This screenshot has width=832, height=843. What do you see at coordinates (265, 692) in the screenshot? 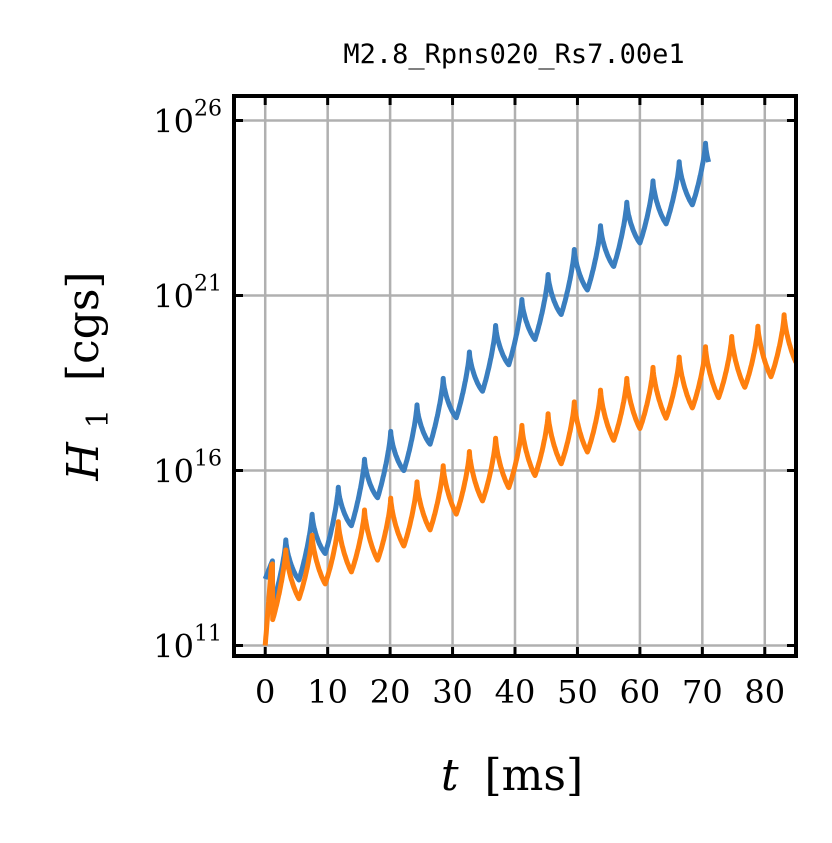
I see `x-tick-label: 0` at bounding box center [265, 692].